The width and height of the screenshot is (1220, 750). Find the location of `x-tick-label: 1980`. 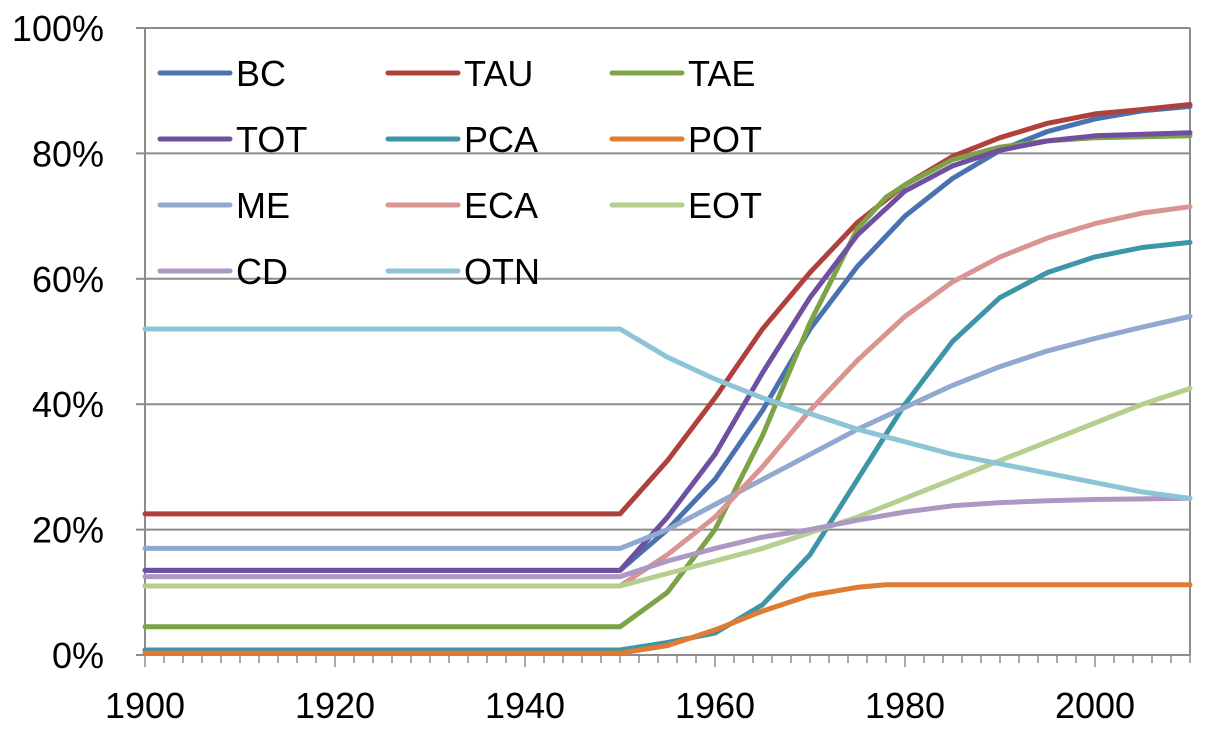

x-tick-label: 1980 is located at coordinates (905, 705).